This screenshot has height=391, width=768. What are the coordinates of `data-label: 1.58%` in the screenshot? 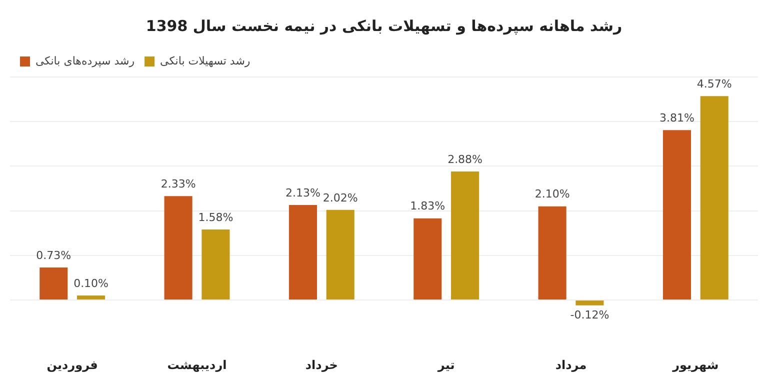 It's located at (216, 217).